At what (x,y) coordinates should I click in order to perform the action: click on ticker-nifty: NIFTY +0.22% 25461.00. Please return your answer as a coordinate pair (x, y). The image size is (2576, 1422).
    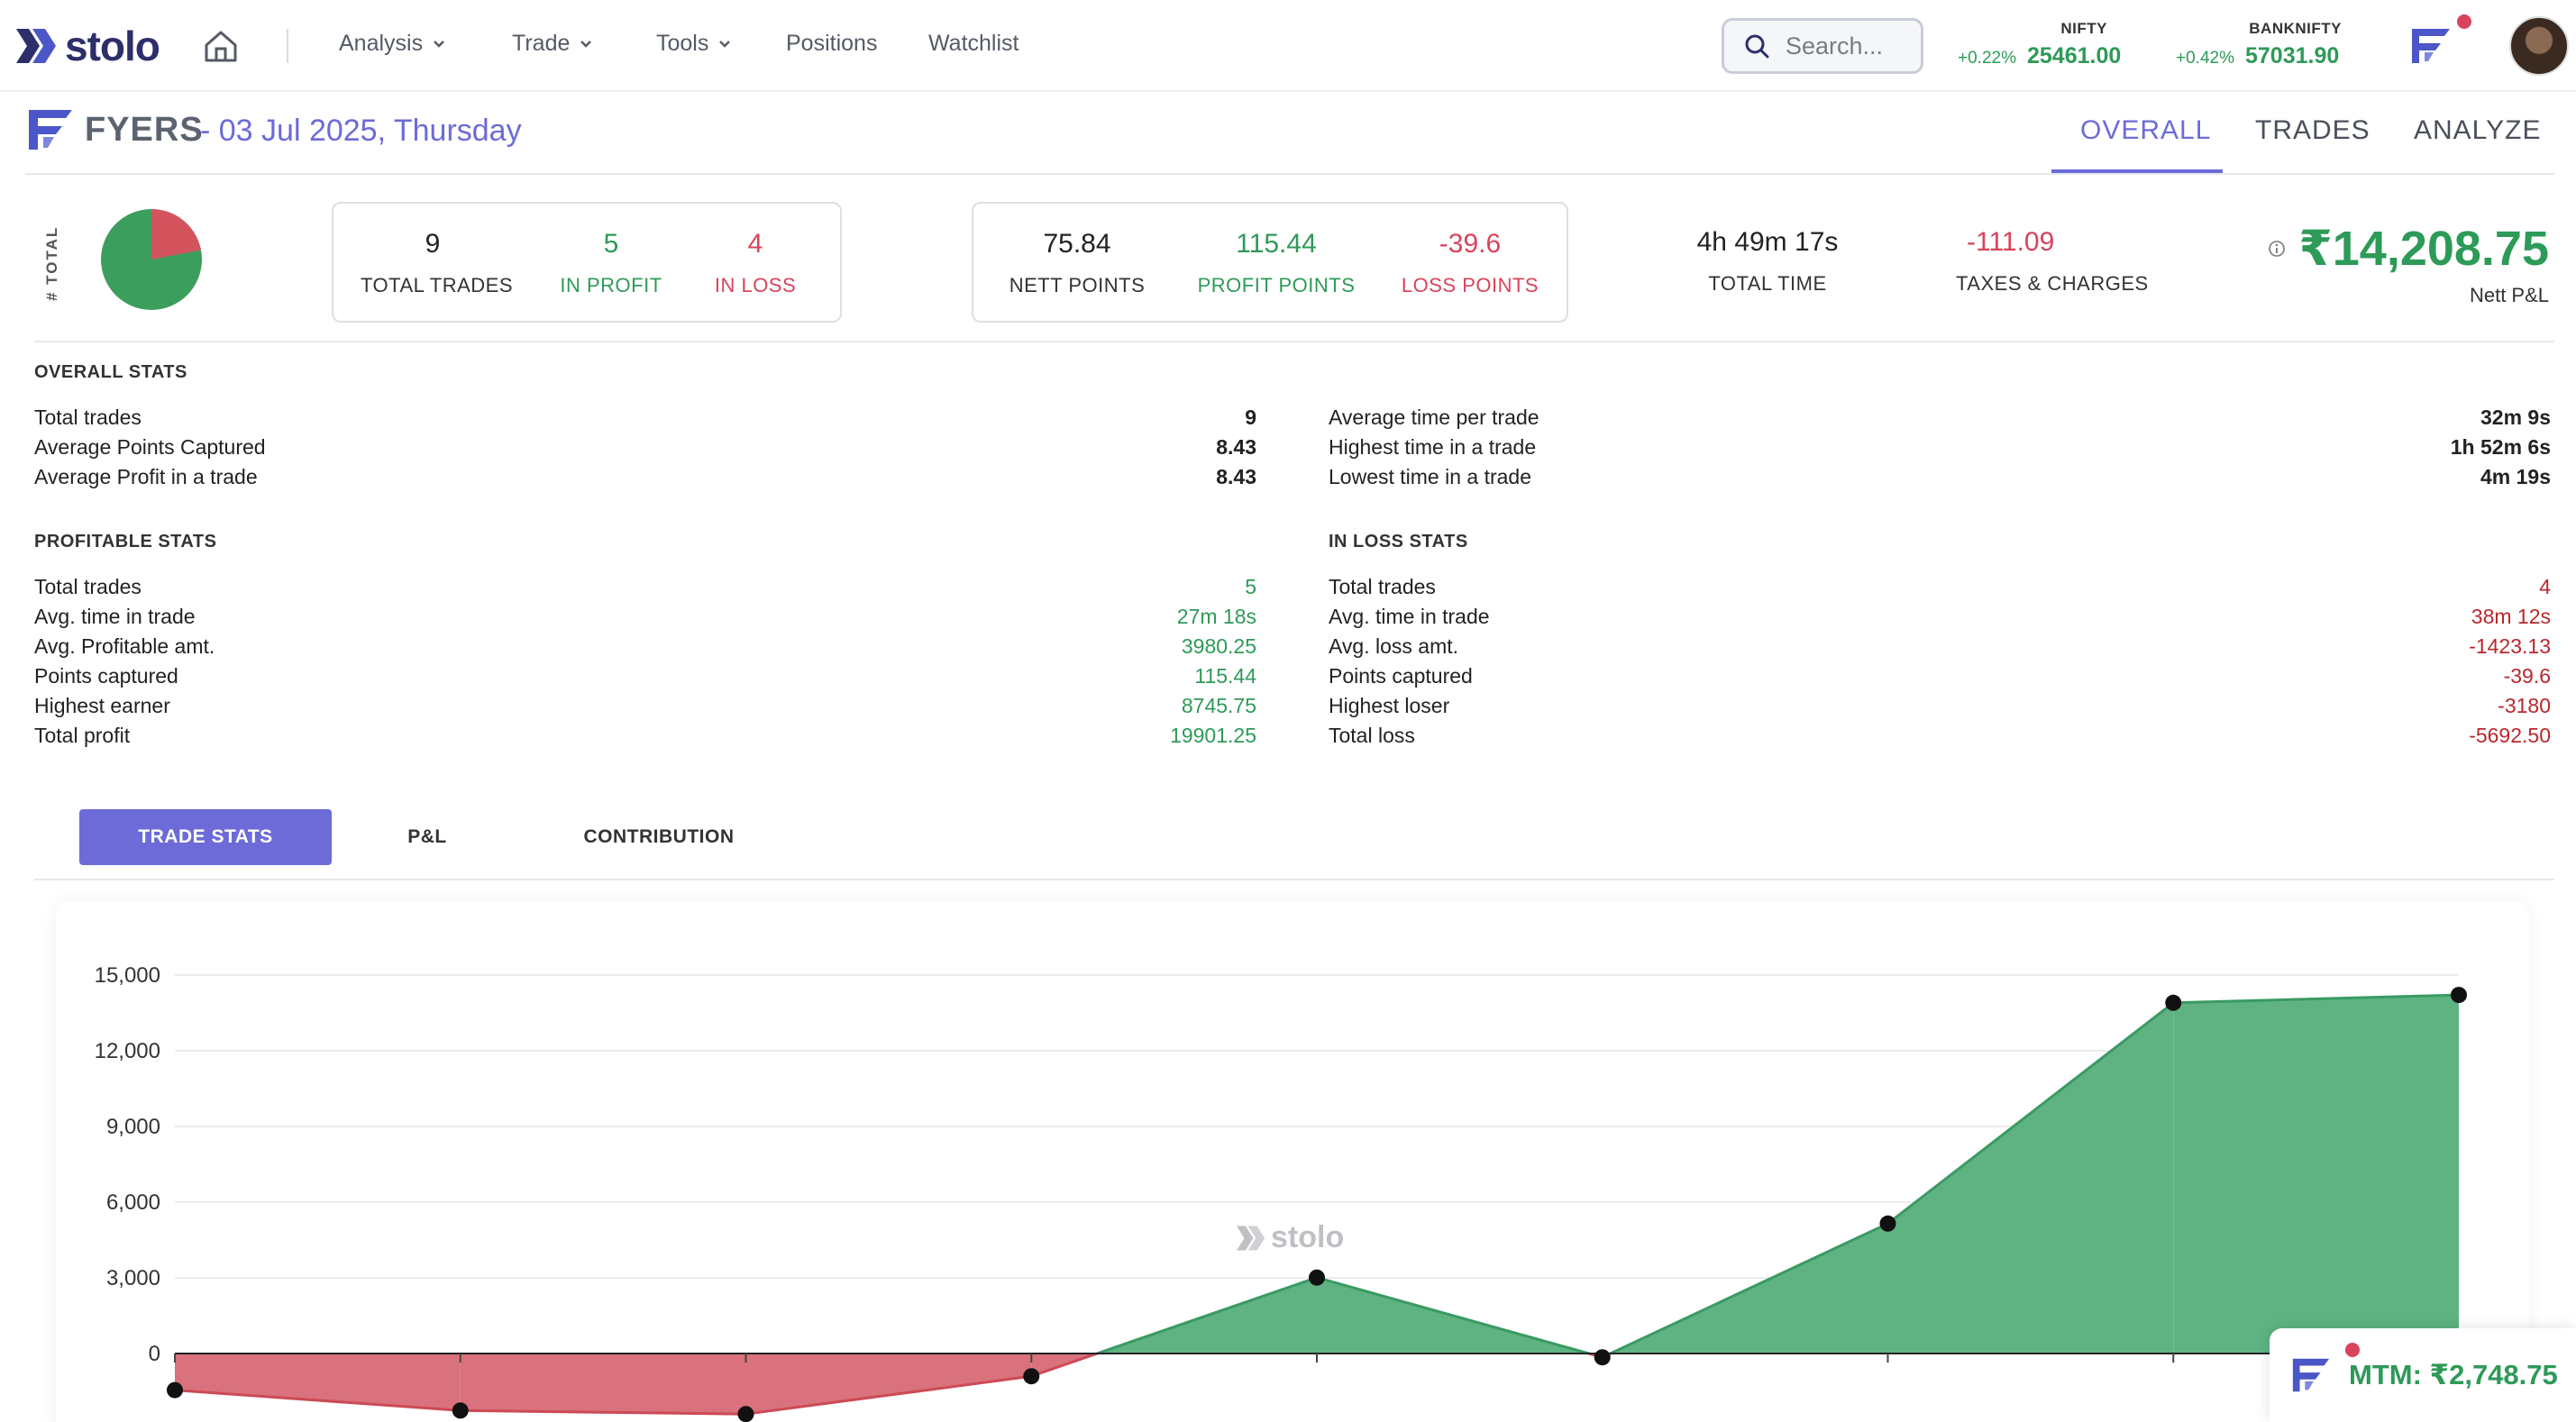
    Looking at the image, I should click on (2048, 44).